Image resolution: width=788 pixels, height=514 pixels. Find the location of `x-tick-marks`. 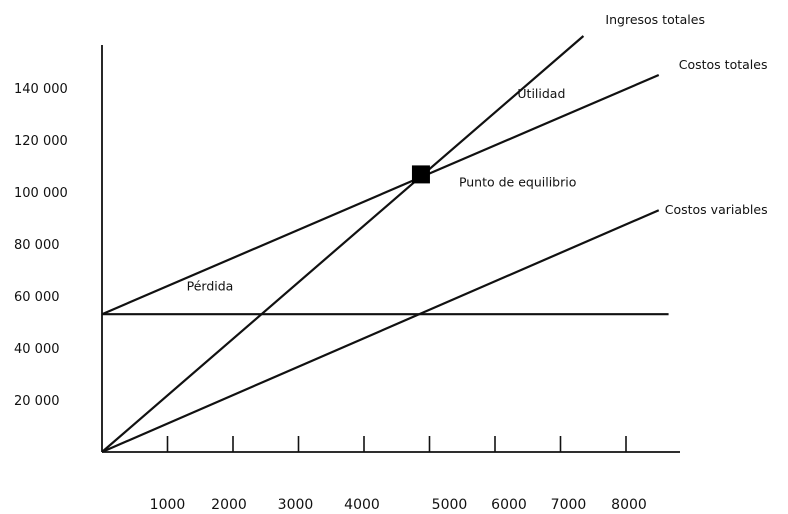

x-tick-marks is located at coordinates (396, 444).